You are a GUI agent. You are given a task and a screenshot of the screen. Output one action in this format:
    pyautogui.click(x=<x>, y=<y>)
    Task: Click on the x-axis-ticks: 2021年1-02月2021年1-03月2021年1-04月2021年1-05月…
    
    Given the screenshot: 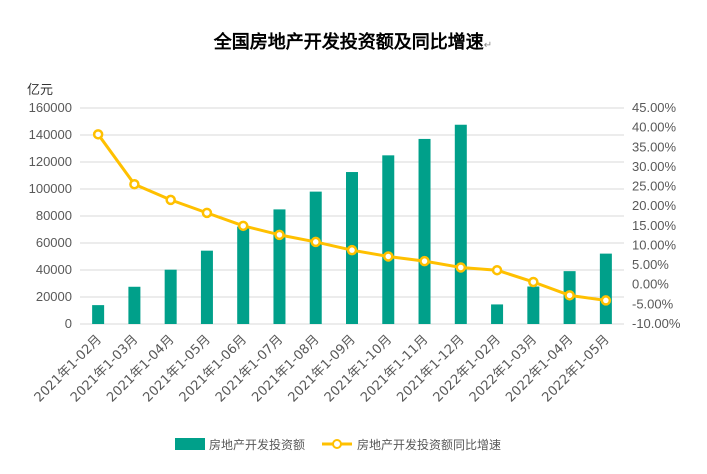 What is the action you would take?
    pyautogui.click(x=322, y=368)
    